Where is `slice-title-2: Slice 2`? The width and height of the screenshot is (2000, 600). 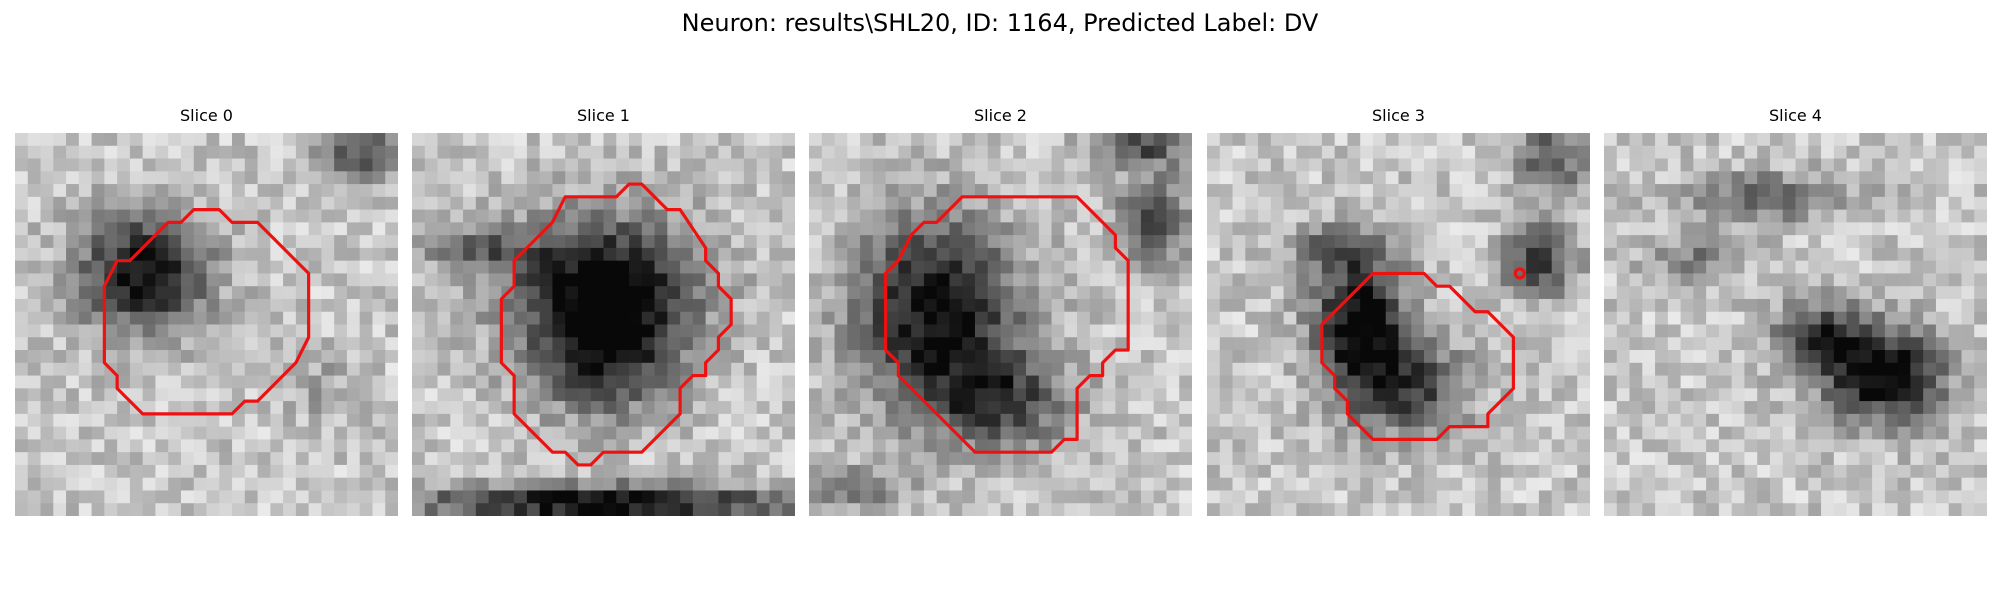 slice-title-2: Slice 2 is located at coordinates (1000, 115).